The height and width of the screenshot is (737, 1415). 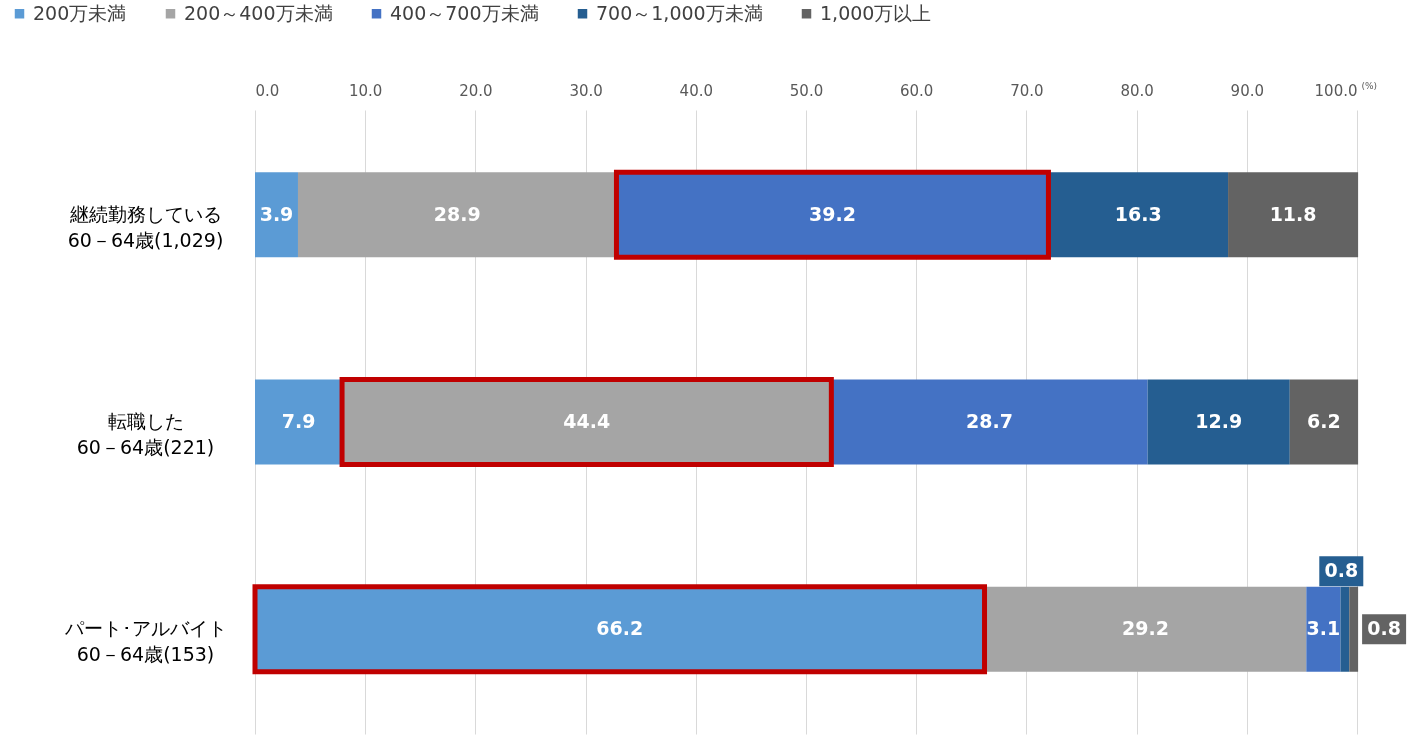 What do you see at coordinates (587, 421) in the screenshot?
I see `data-label: 44.4` at bounding box center [587, 421].